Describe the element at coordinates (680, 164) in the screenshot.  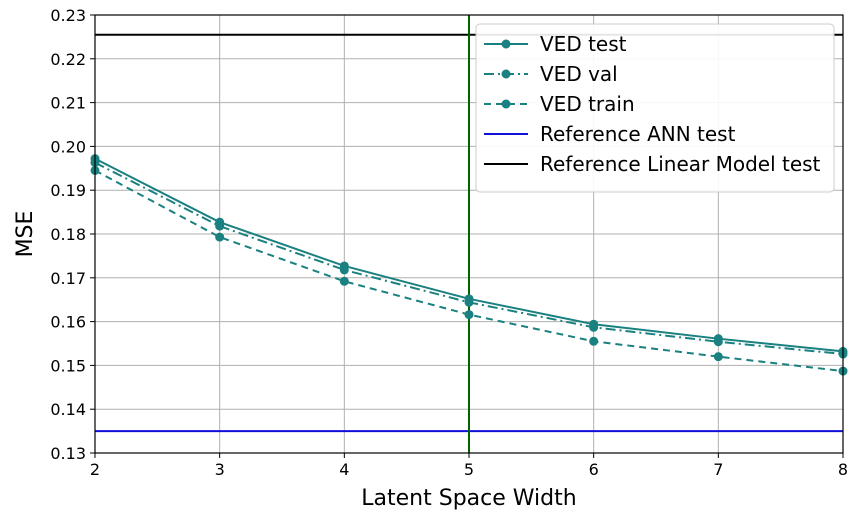
I see `legend-label: Reference Linear Model test` at that location.